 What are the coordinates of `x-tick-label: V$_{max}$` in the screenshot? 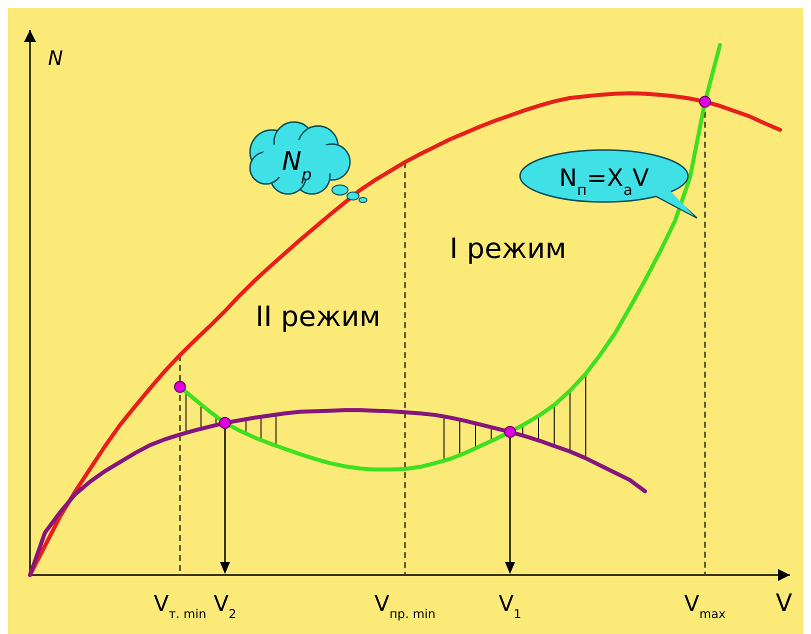 It's located at (705, 606).